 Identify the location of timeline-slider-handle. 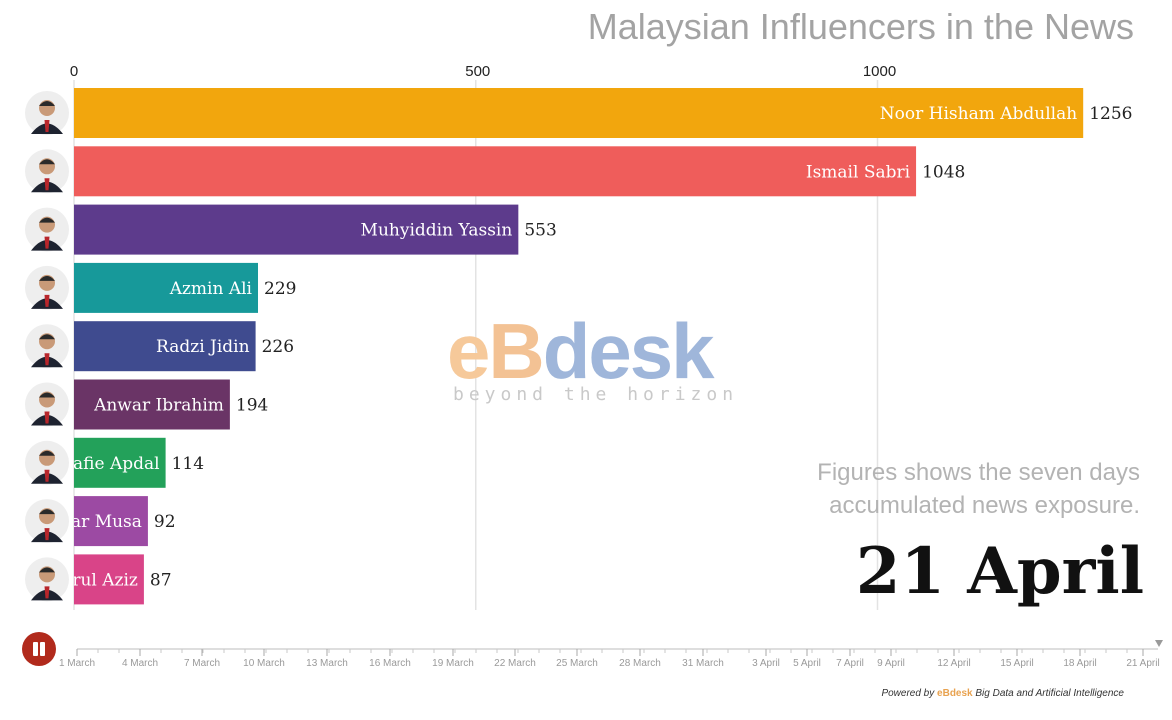
(1159, 643).